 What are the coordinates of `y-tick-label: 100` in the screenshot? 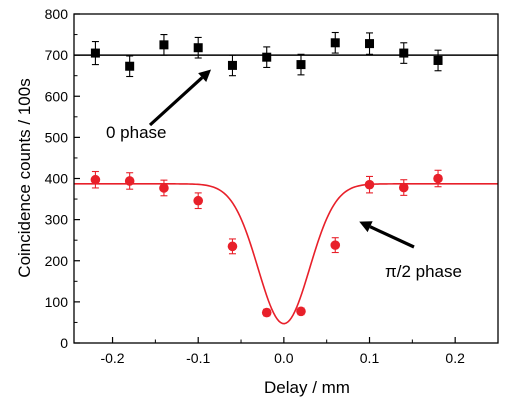 It's located at (57, 302).